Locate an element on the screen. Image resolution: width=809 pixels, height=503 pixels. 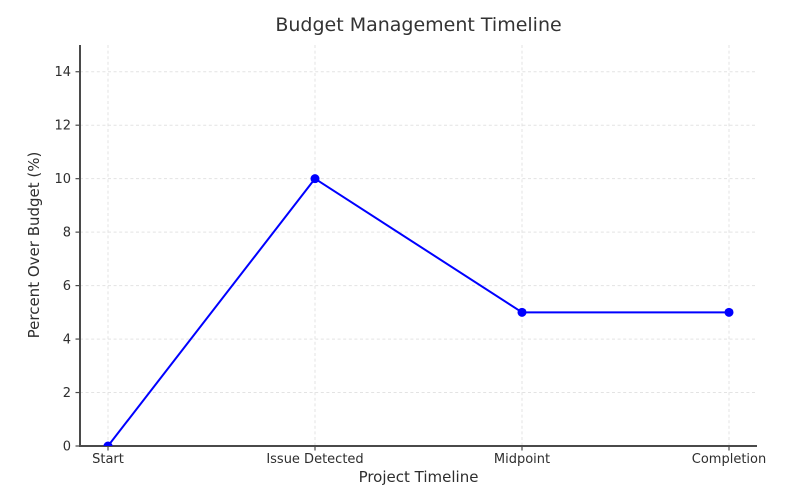
y-axis-label: Percent Over Budget (%) is located at coordinates (34, 245).